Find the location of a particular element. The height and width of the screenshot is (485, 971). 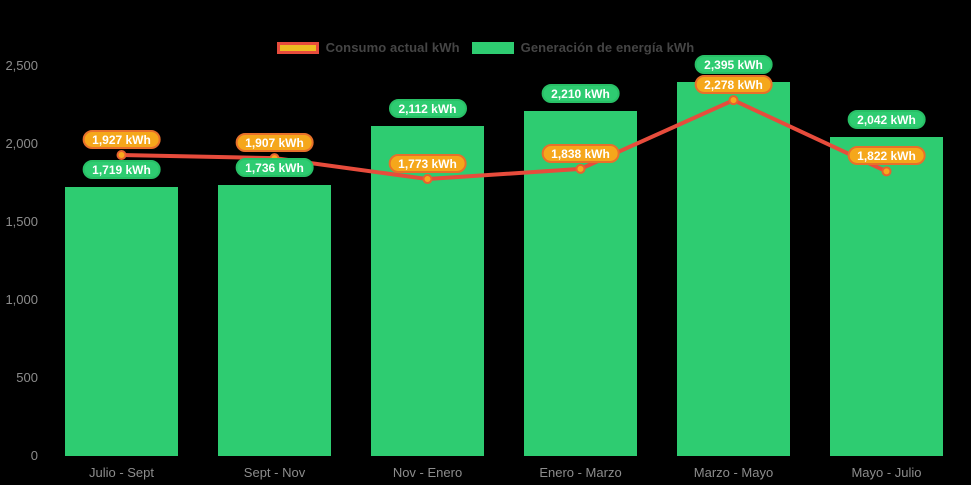

bar-label-sept-nov: 1,736 kWh is located at coordinates (274, 167).